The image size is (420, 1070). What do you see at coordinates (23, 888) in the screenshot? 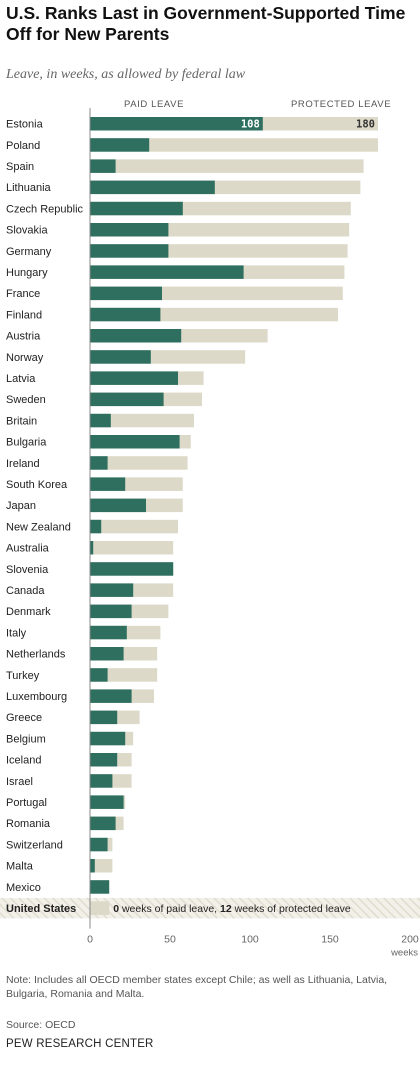
I see `category-label-mexico: Mexico` at bounding box center [23, 888].